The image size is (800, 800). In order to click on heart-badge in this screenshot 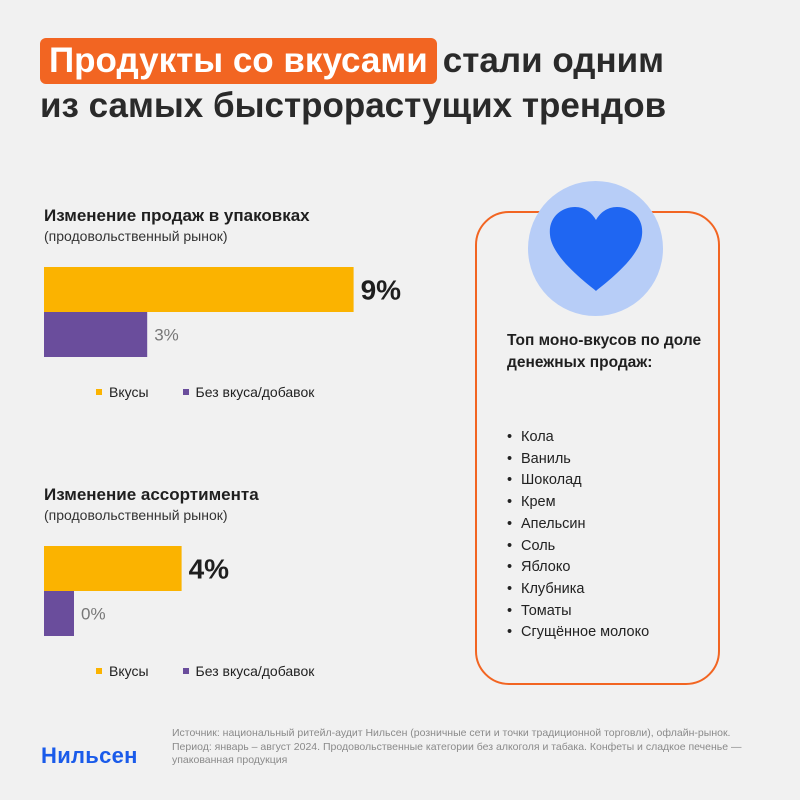, I will do `click(595, 248)`.